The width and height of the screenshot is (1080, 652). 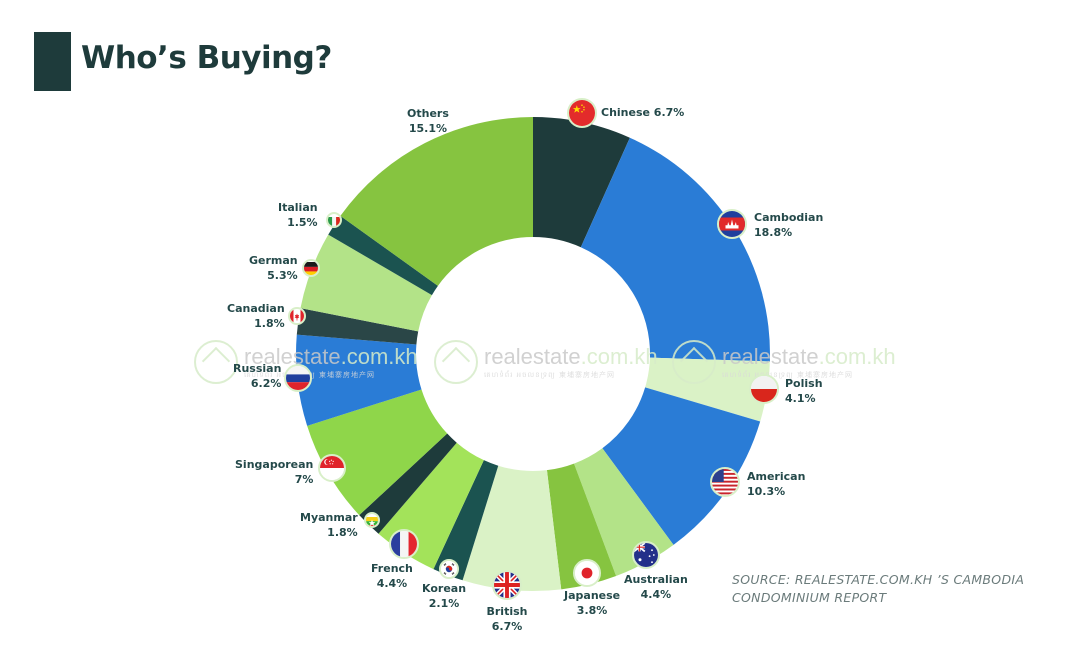 I want to click on label-australian: Australian 4.4%, so click(x=656, y=587).